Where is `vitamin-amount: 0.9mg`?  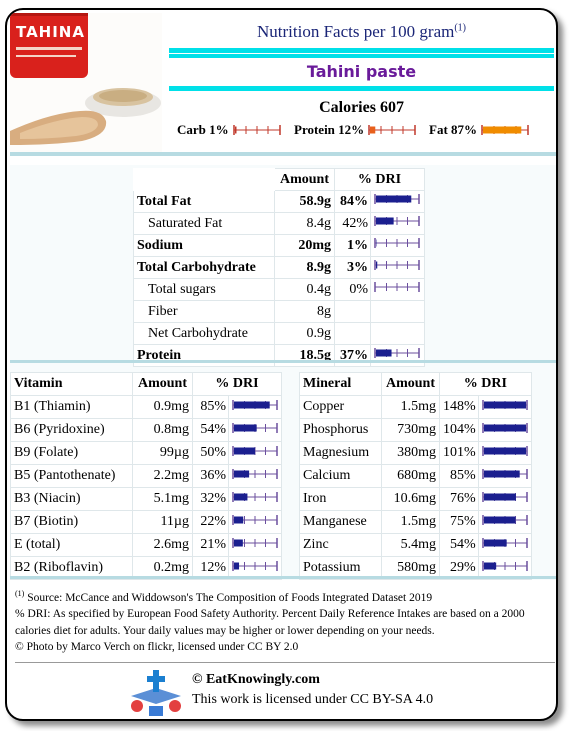 vitamin-amount: 0.9mg is located at coordinates (162, 407).